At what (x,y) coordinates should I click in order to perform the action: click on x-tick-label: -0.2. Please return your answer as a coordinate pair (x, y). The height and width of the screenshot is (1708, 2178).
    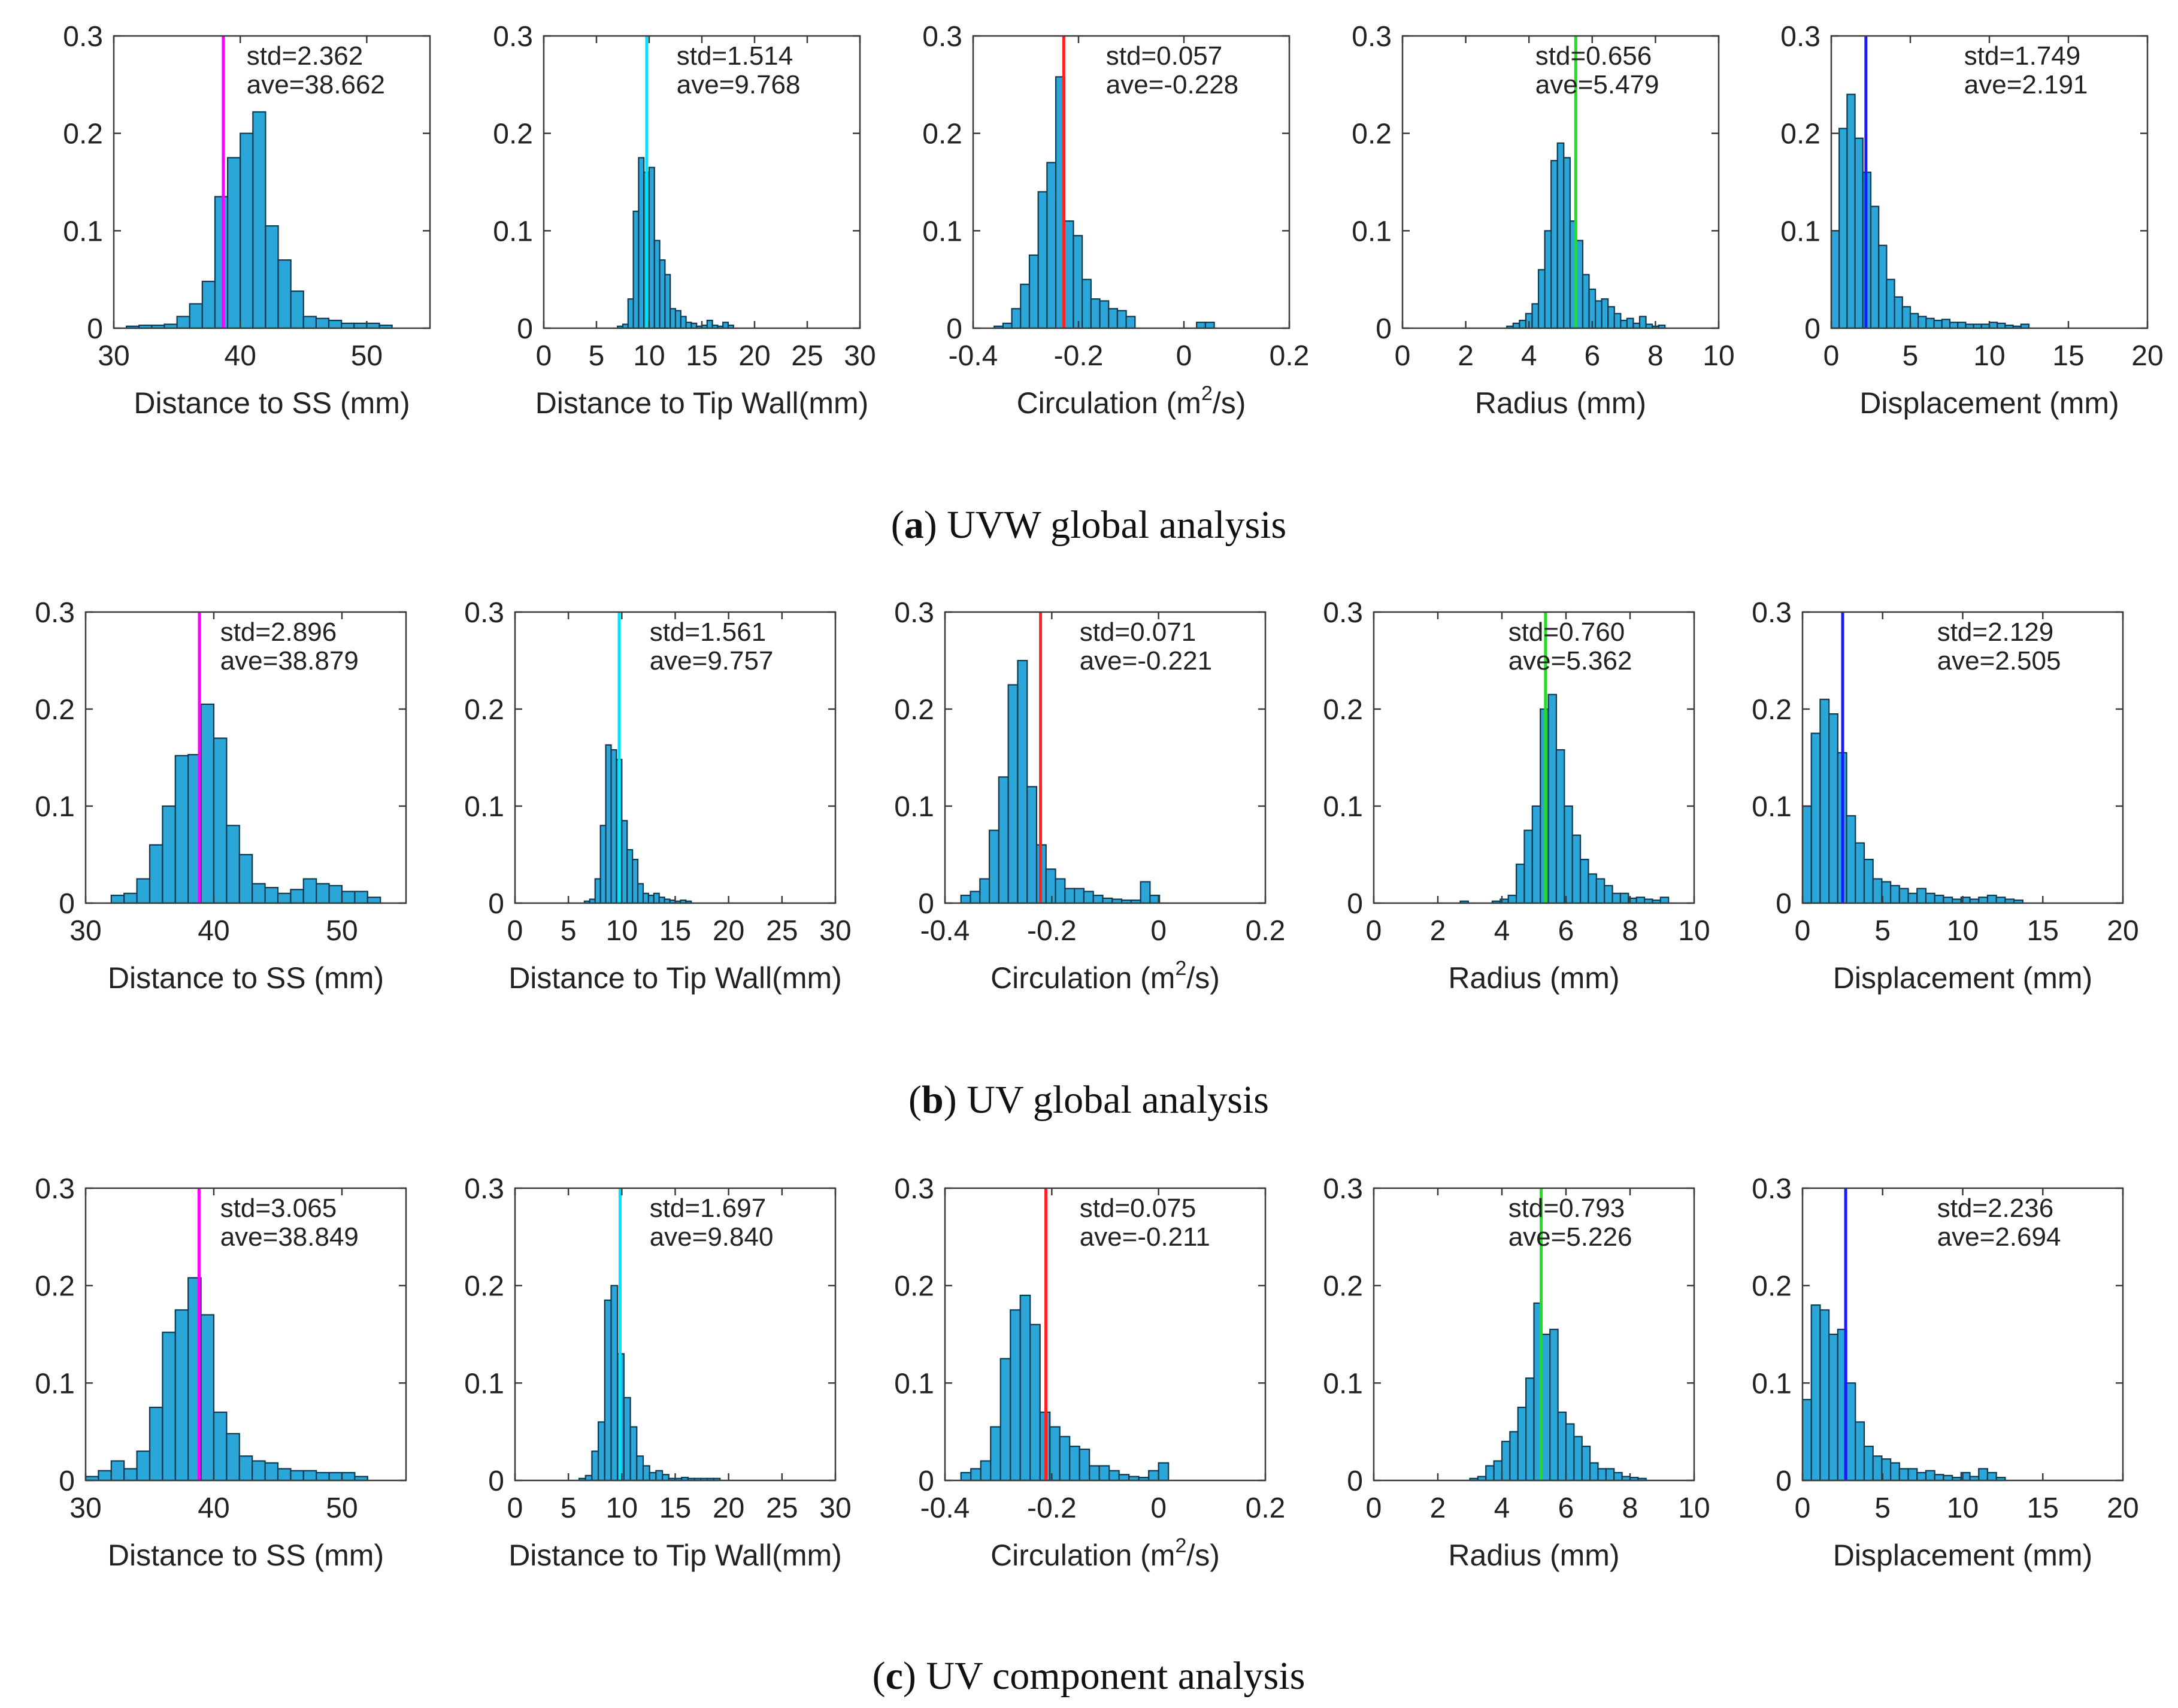
    Looking at the image, I should click on (1052, 1508).